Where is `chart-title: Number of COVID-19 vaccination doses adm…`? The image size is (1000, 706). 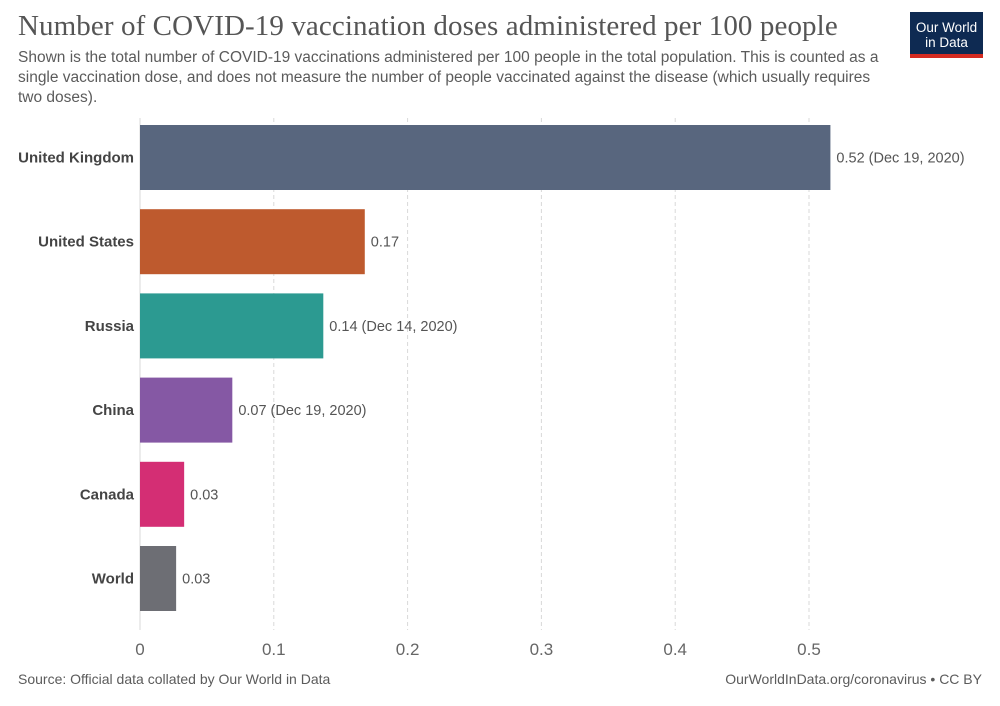
chart-title: Number of COVID-19 vaccination doses adm… is located at coordinates (428, 26).